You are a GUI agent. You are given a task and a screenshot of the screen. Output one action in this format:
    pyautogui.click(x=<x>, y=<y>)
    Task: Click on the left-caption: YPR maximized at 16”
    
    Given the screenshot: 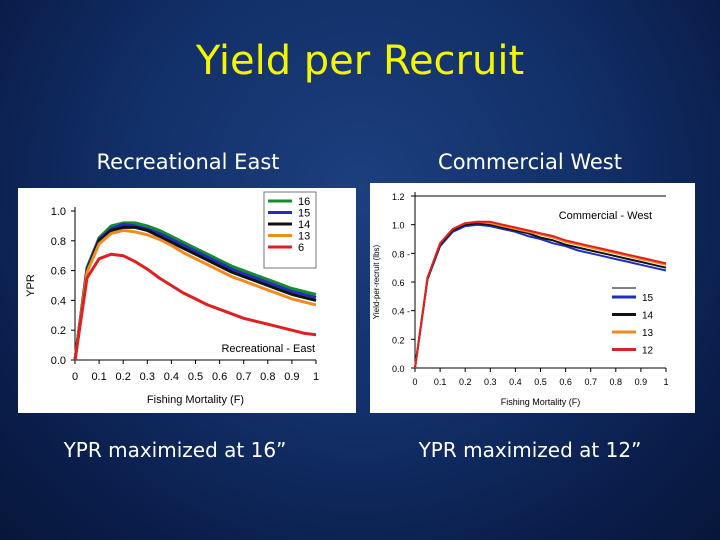 What is the action you would take?
    pyautogui.click(x=175, y=450)
    